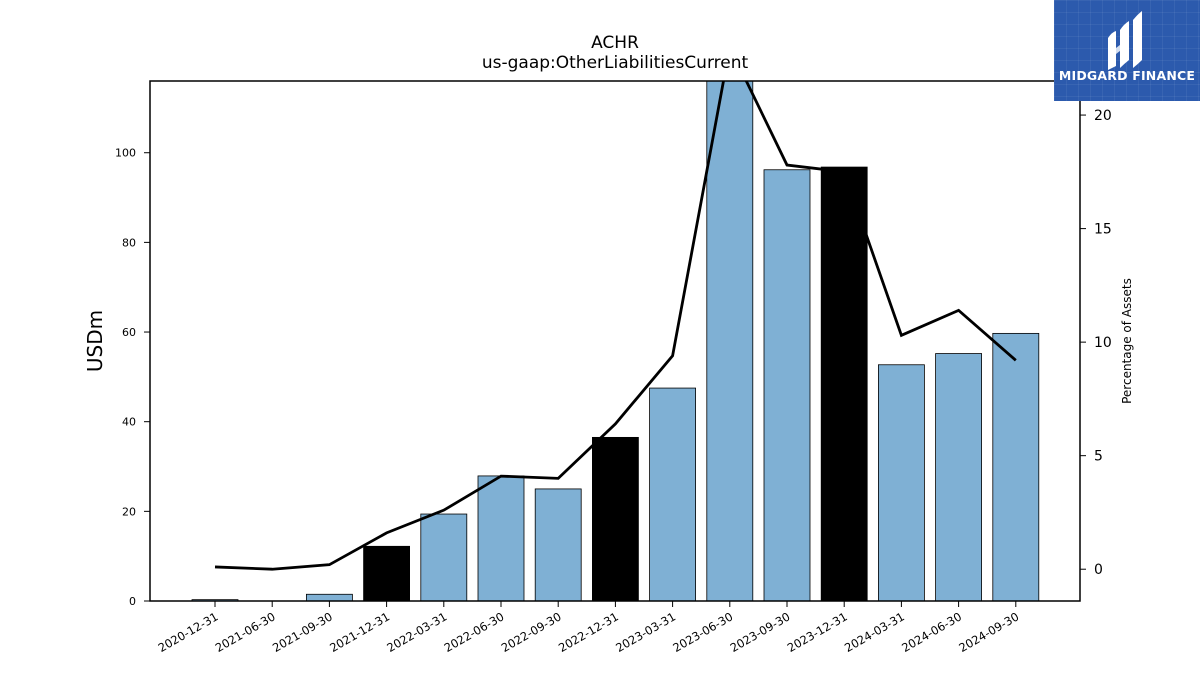  What do you see at coordinates (1127, 341) in the screenshot?
I see `y2-axis-label: Percentage of Assets` at bounding box center [1127, 341].